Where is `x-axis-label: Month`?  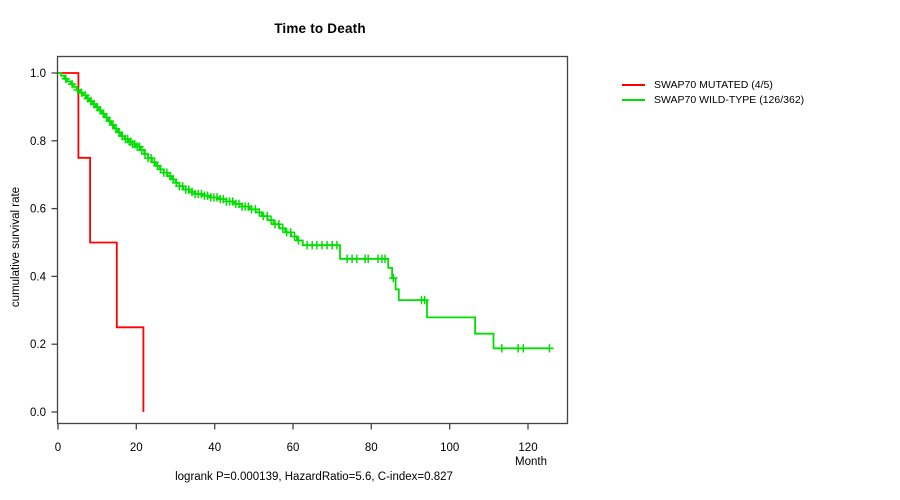 x-axis-label: Month is located at coordinates (531, 462).